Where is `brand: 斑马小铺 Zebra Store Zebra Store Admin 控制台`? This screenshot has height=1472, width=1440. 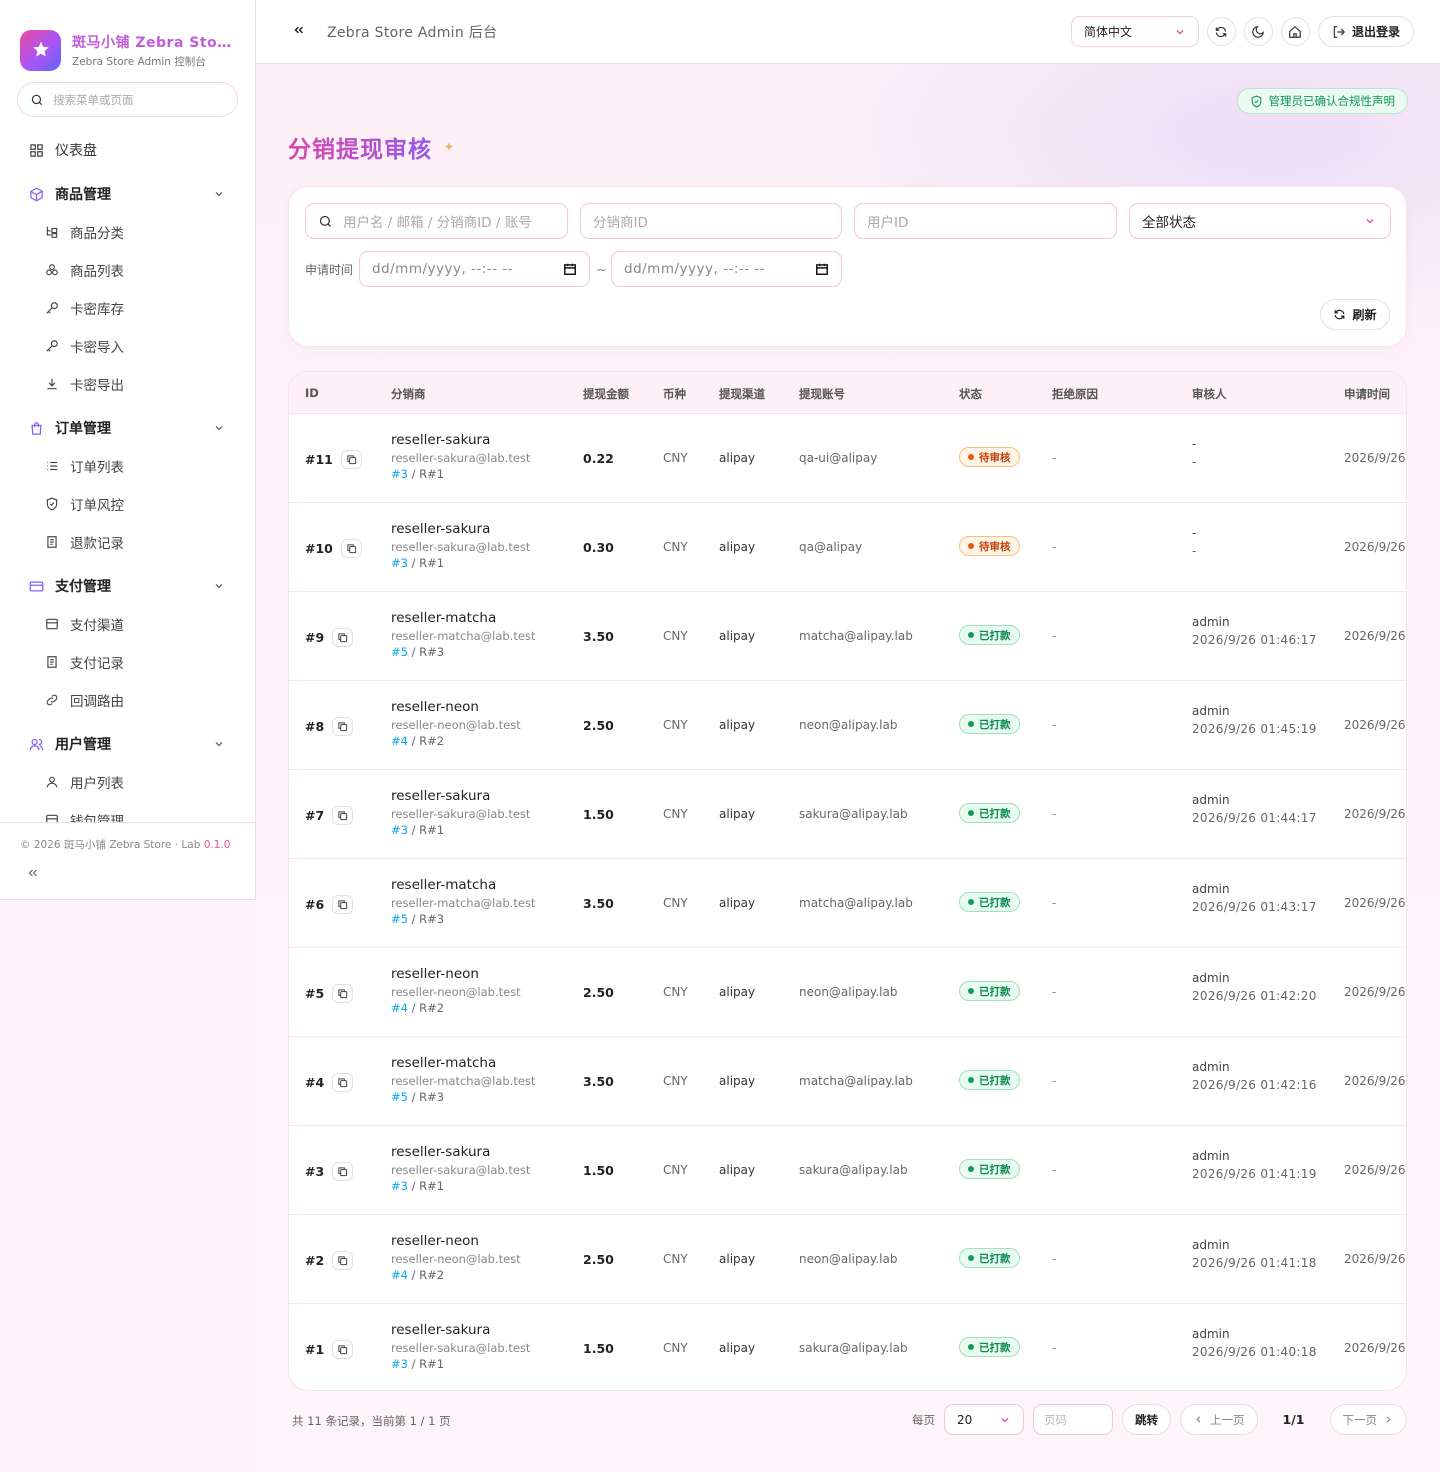
brand: 斑马小铺 Zebra Store Zebra Store Admin 控制台 is located at coordinates (127, 40).